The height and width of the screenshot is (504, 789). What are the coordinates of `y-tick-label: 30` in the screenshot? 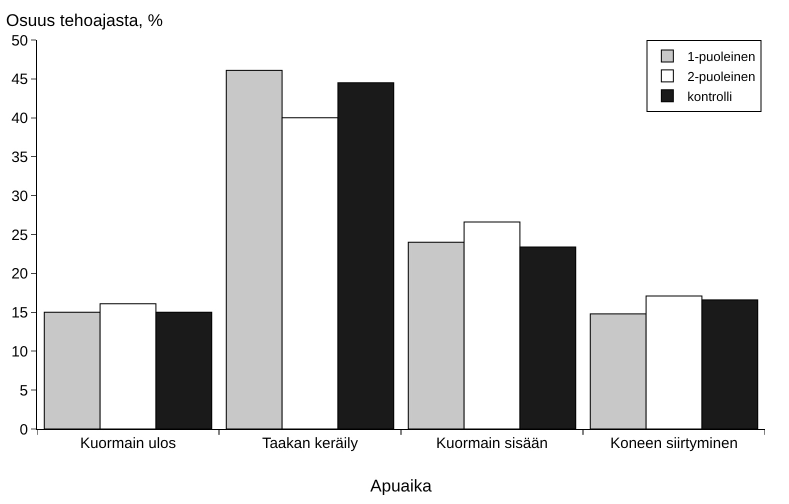 It's located at (19, 196).